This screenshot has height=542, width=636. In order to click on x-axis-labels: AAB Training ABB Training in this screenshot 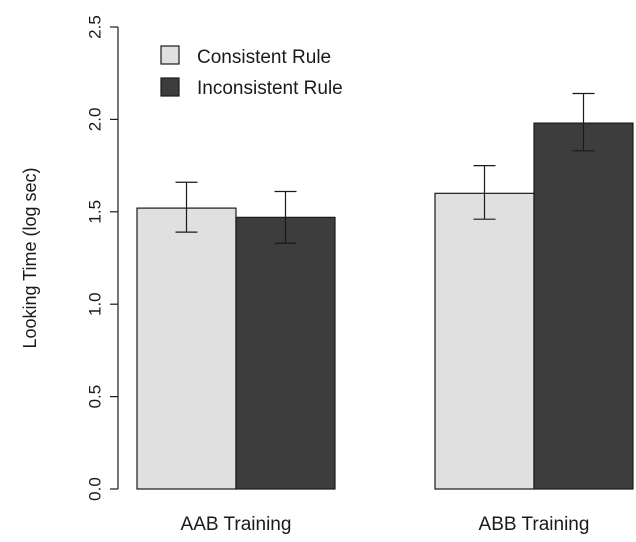, I will do `click(385, 524)`.